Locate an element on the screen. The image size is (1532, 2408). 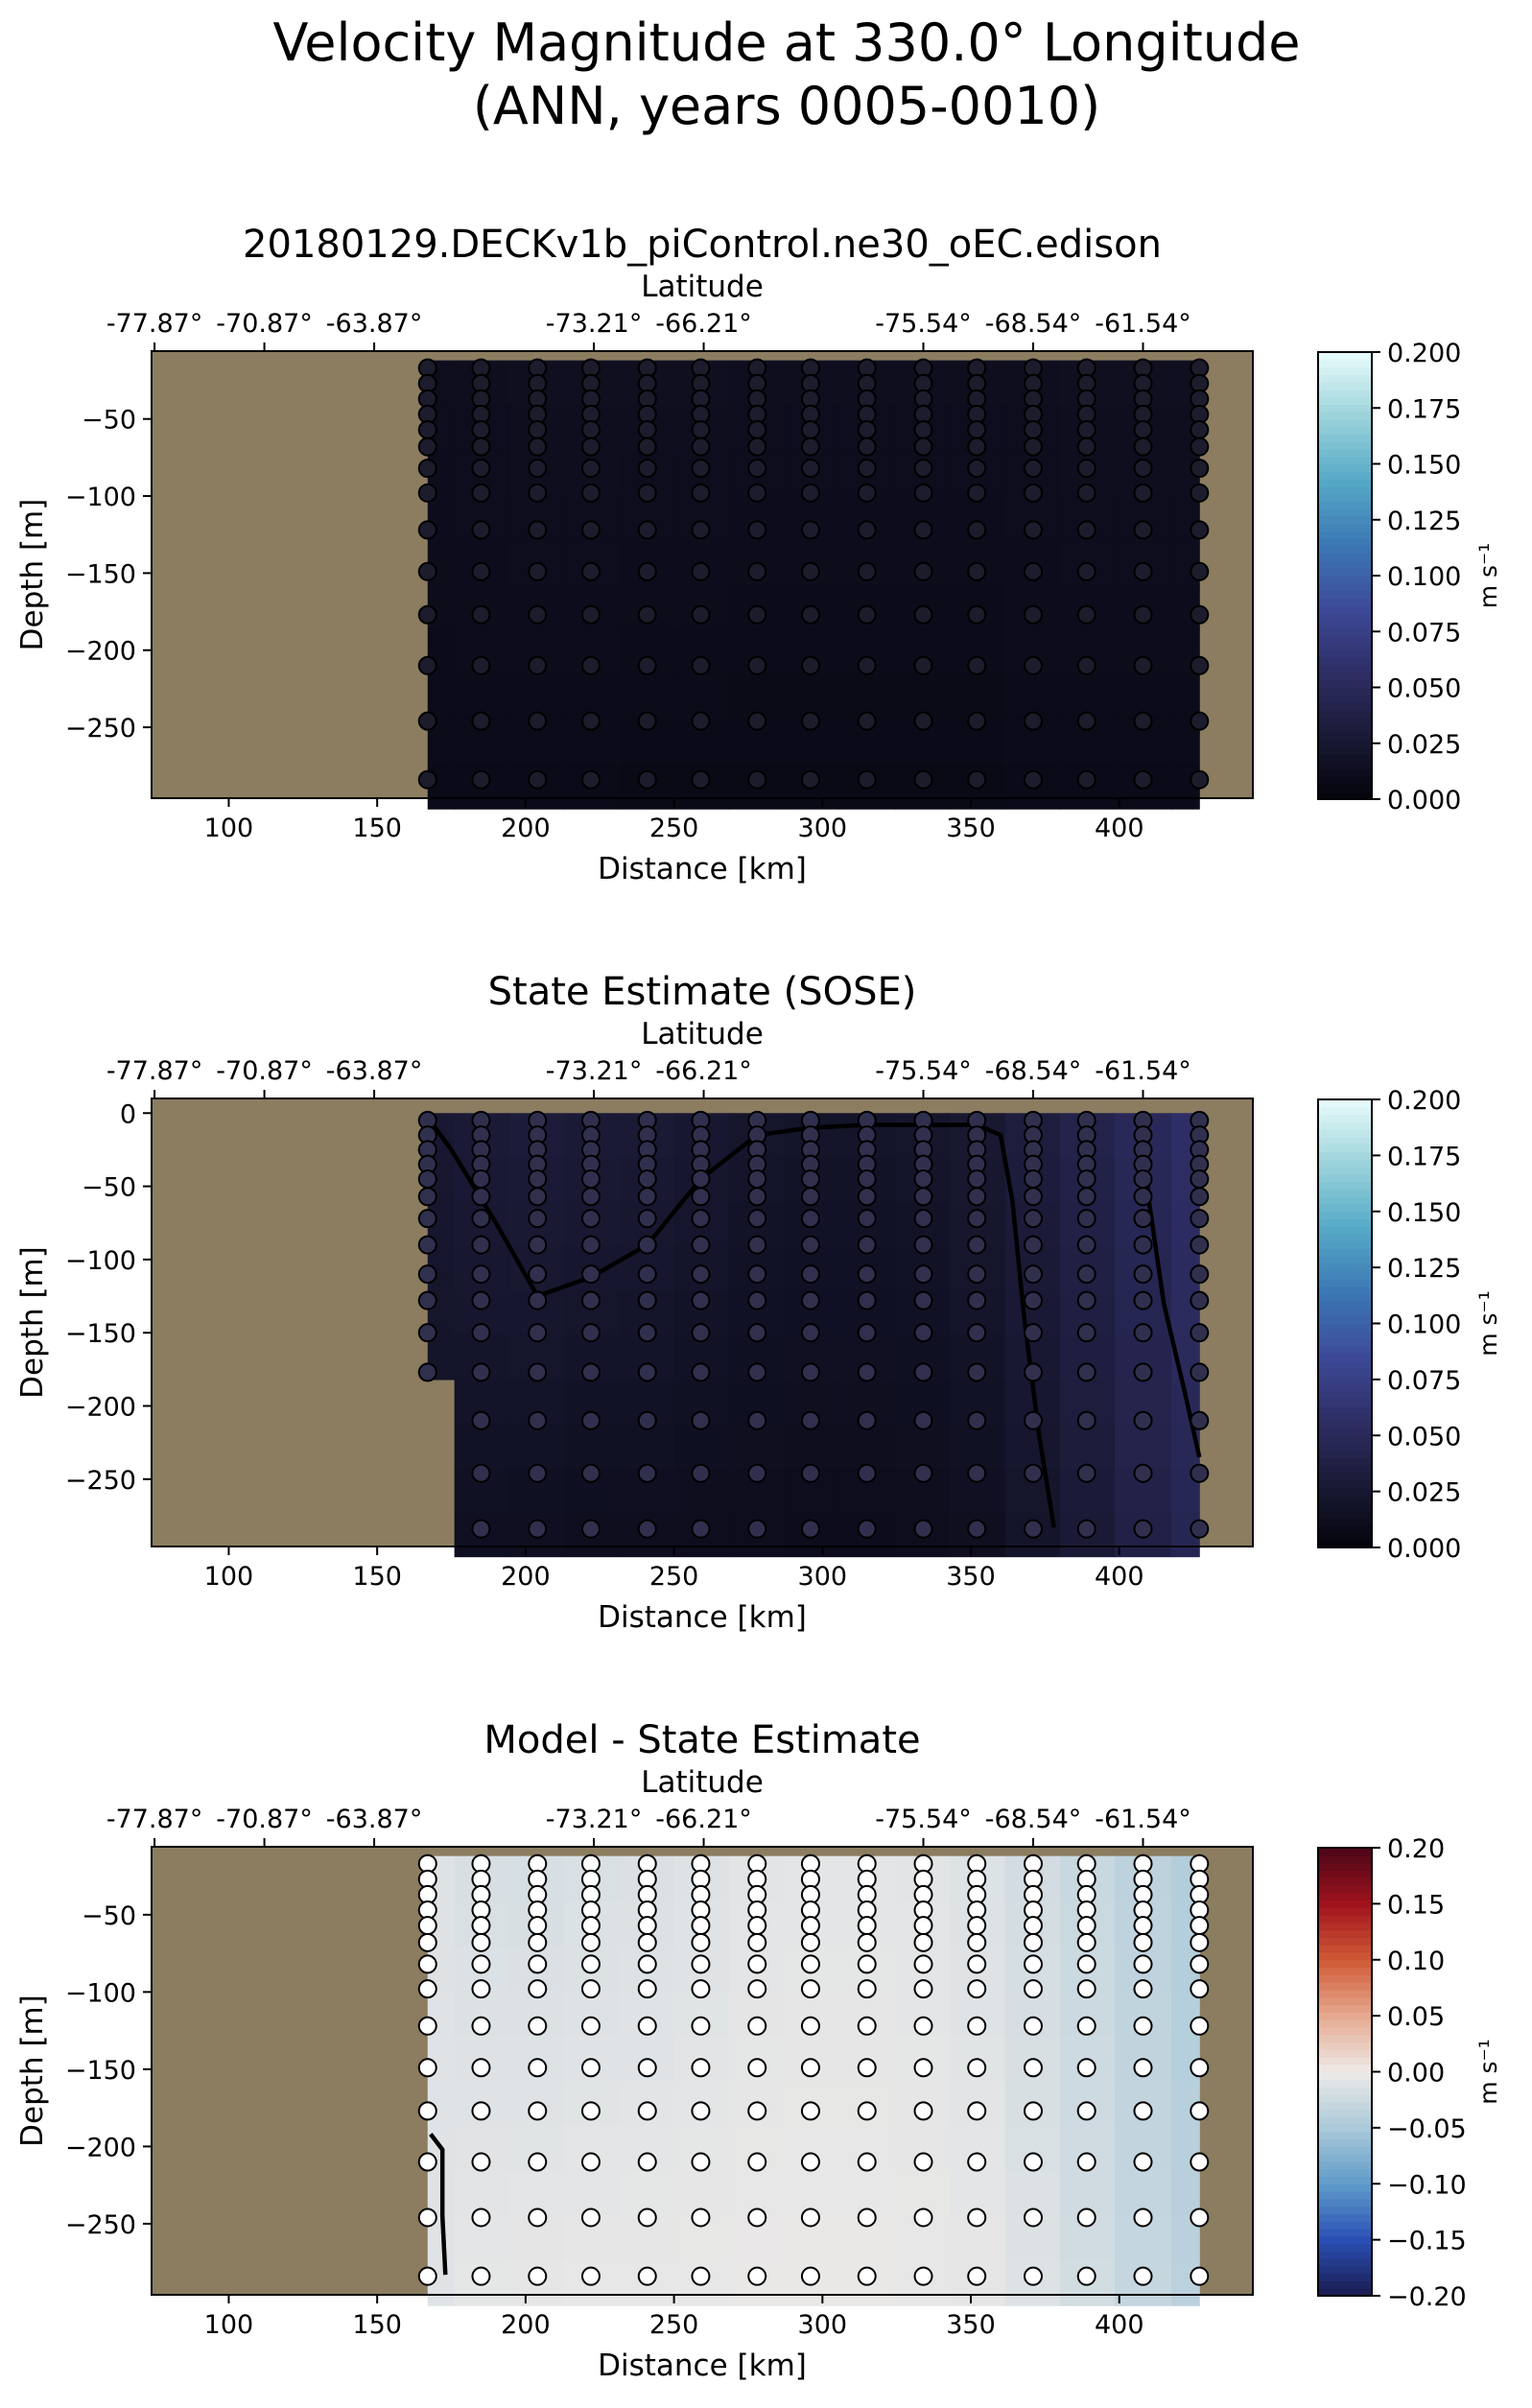
y-tick-label: −200 is located at coordinates (100, 1407).